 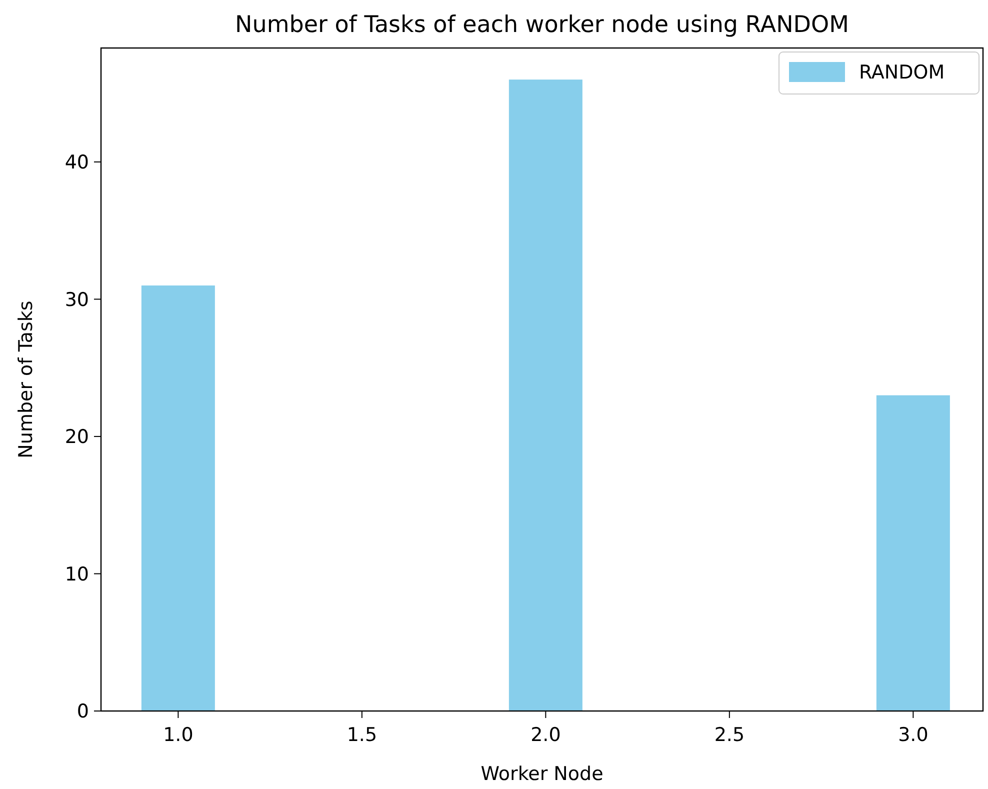 What do you see at coordinates (729, 735) in the screenshot?
I see `x-tick-label: 2.5` at bounding box center [729, 735].